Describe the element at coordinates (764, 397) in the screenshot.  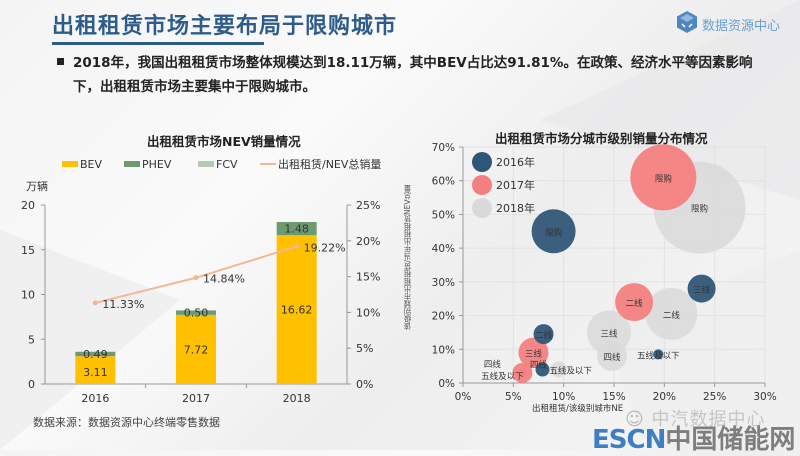
I see `x-tick-label: 30%` at that location.